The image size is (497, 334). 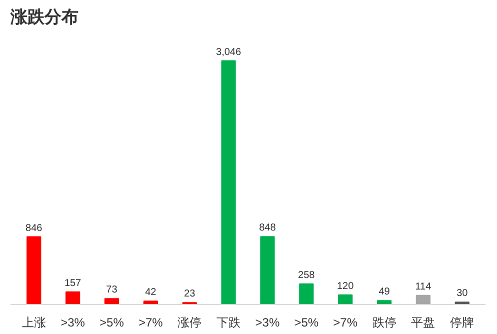 I want to click on x-tick-label: 平盘, so click(x=423, y=323).